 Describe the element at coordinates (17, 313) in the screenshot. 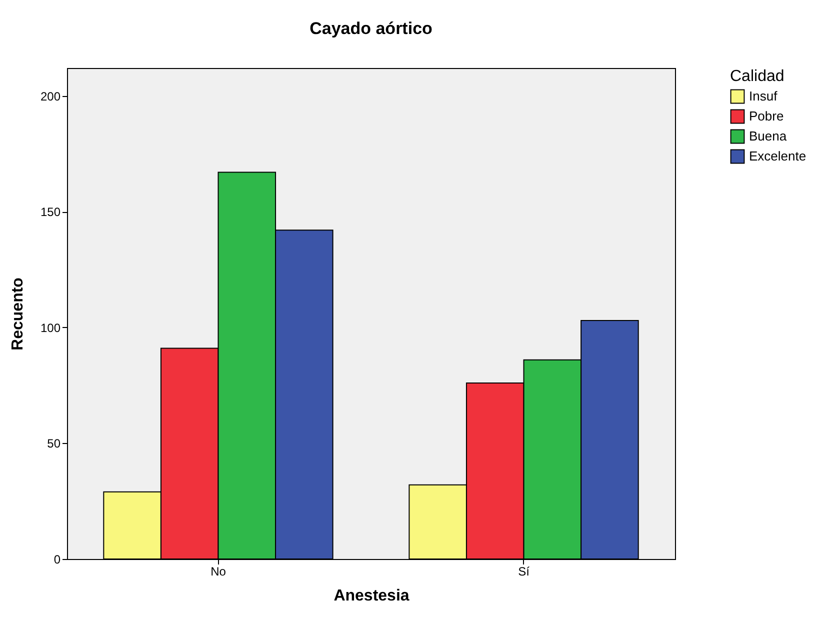

I see `y-axis-title: Recuento` at that location.